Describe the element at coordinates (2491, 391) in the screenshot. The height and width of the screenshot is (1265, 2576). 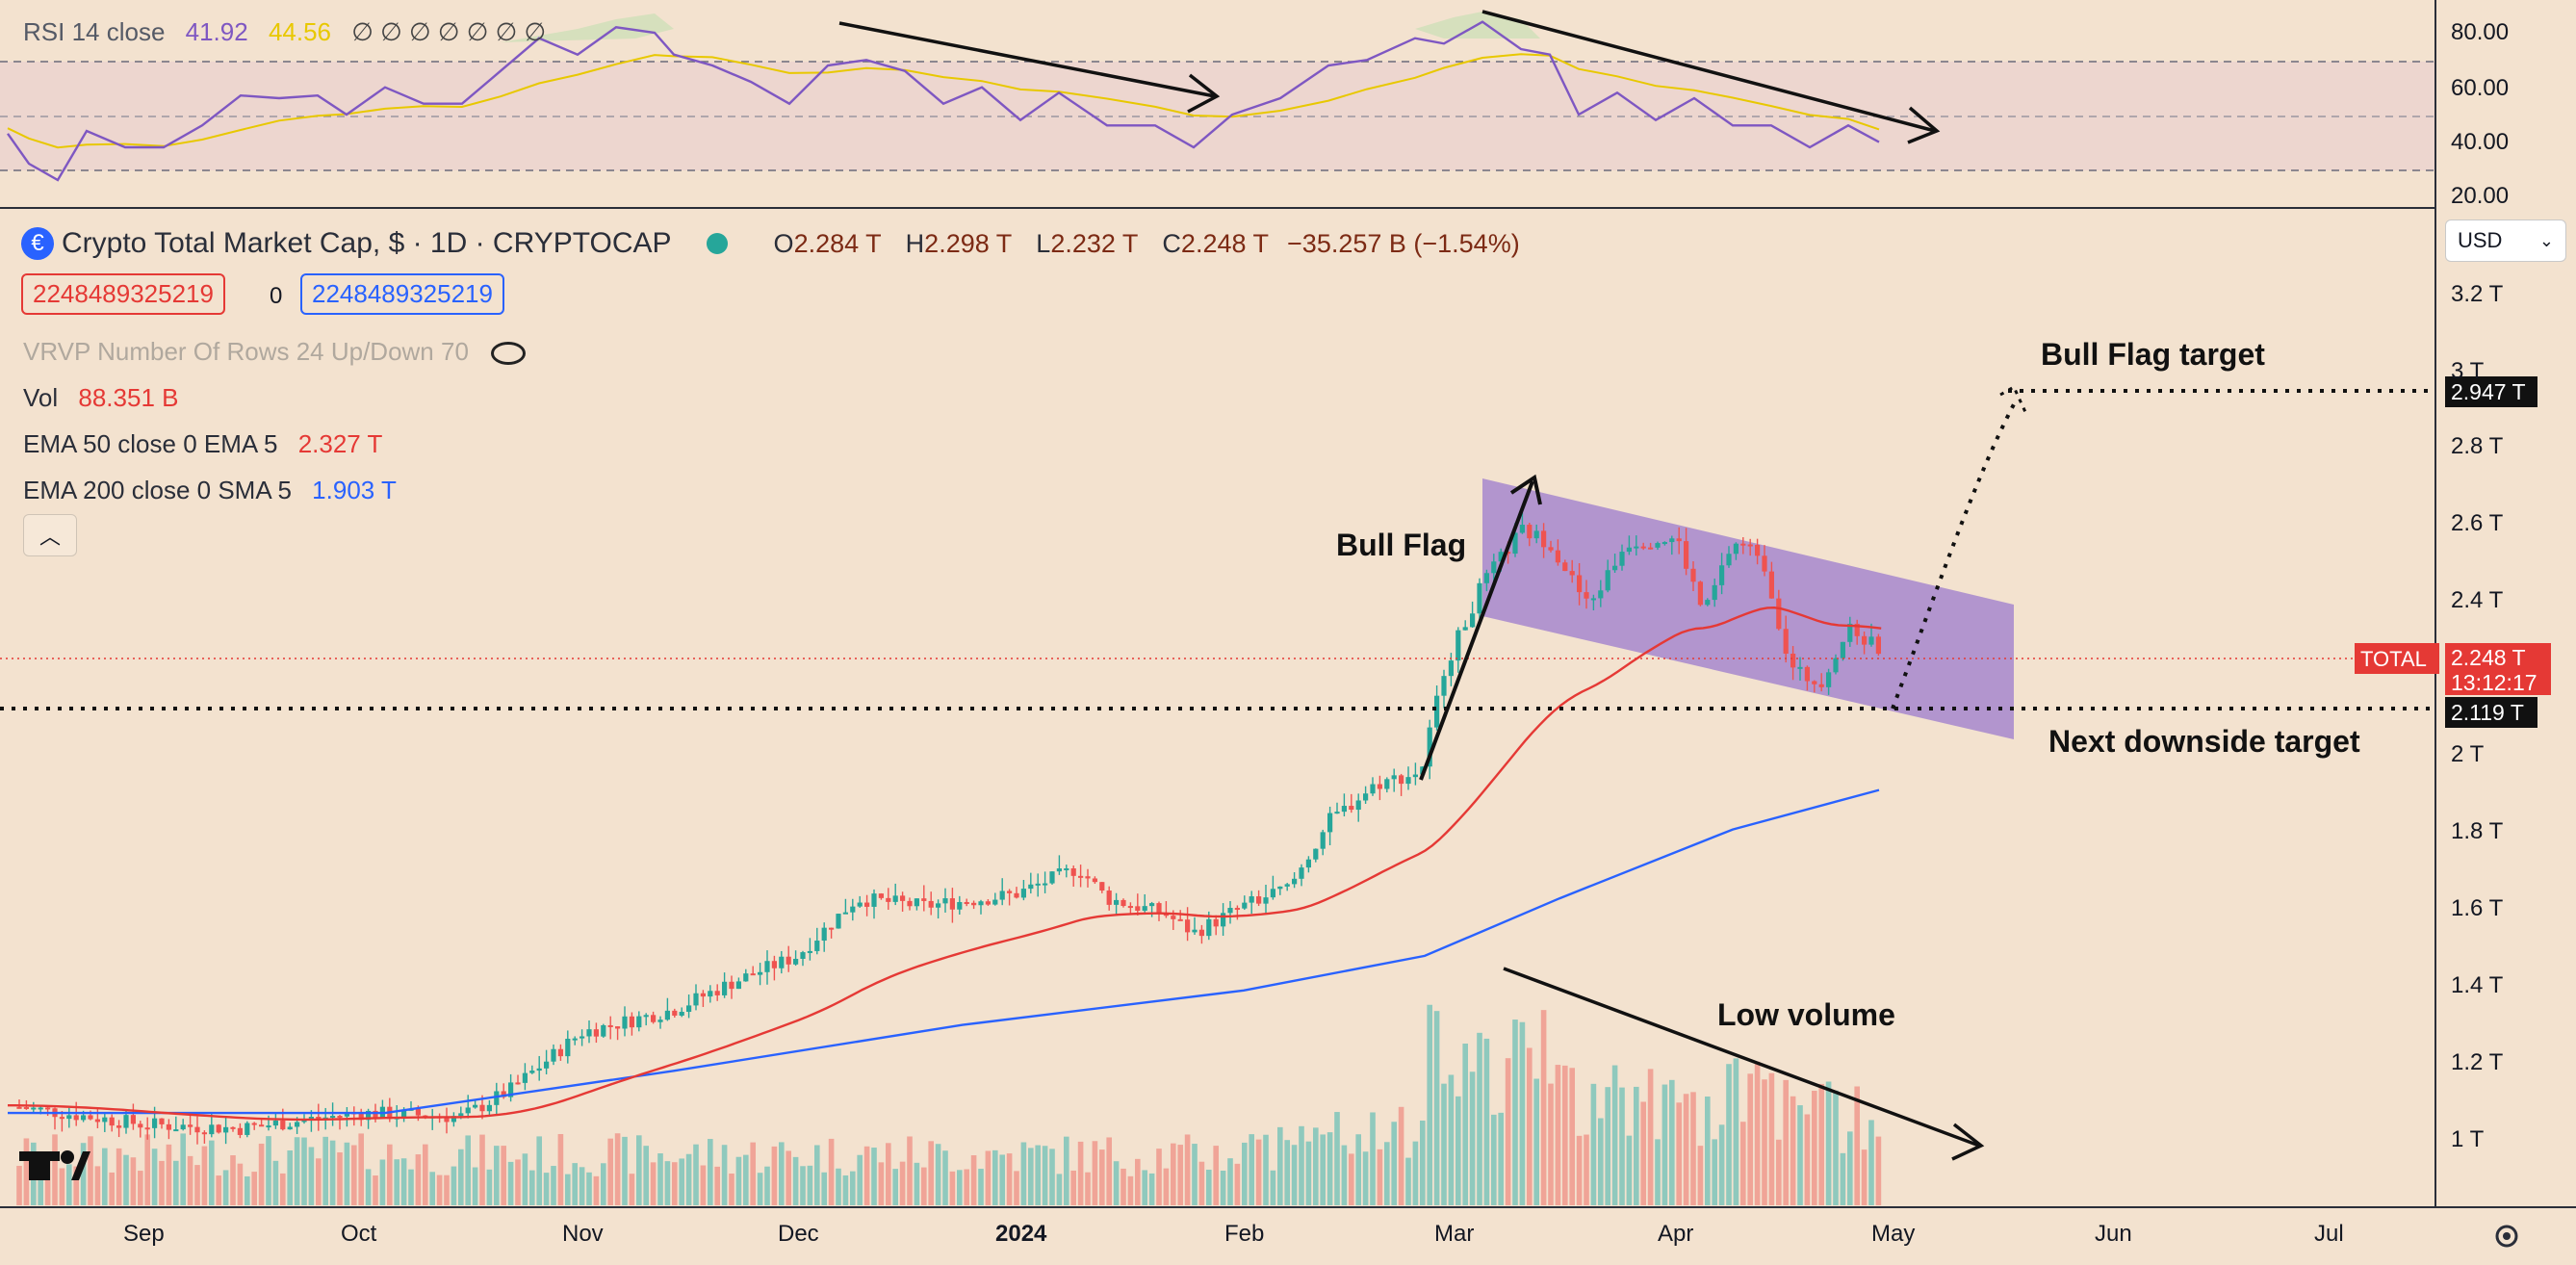
I see `target-price-tag` at that location.